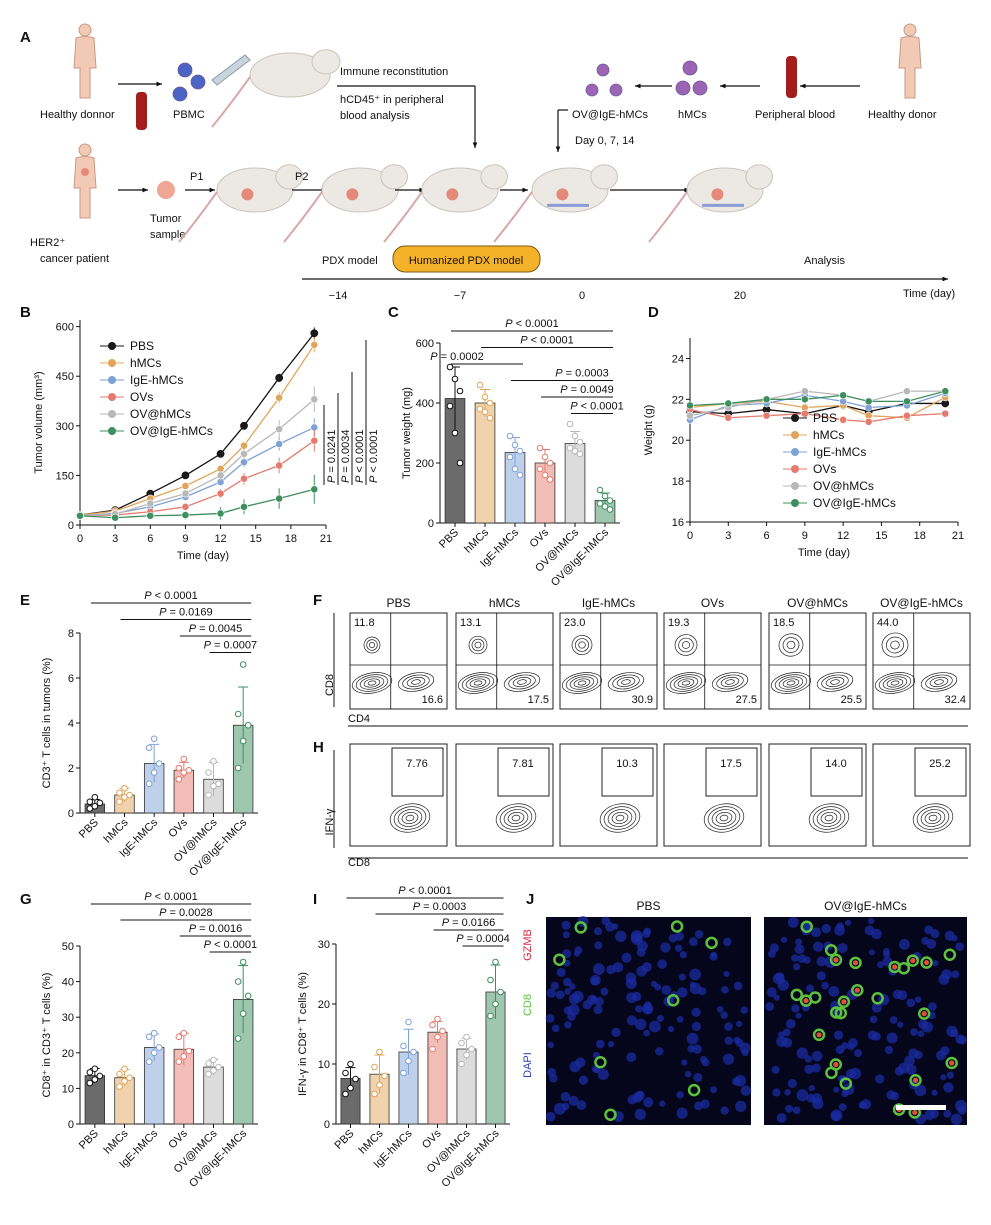  I want to click on x-tick-label: OVs, so click(178, 1139).